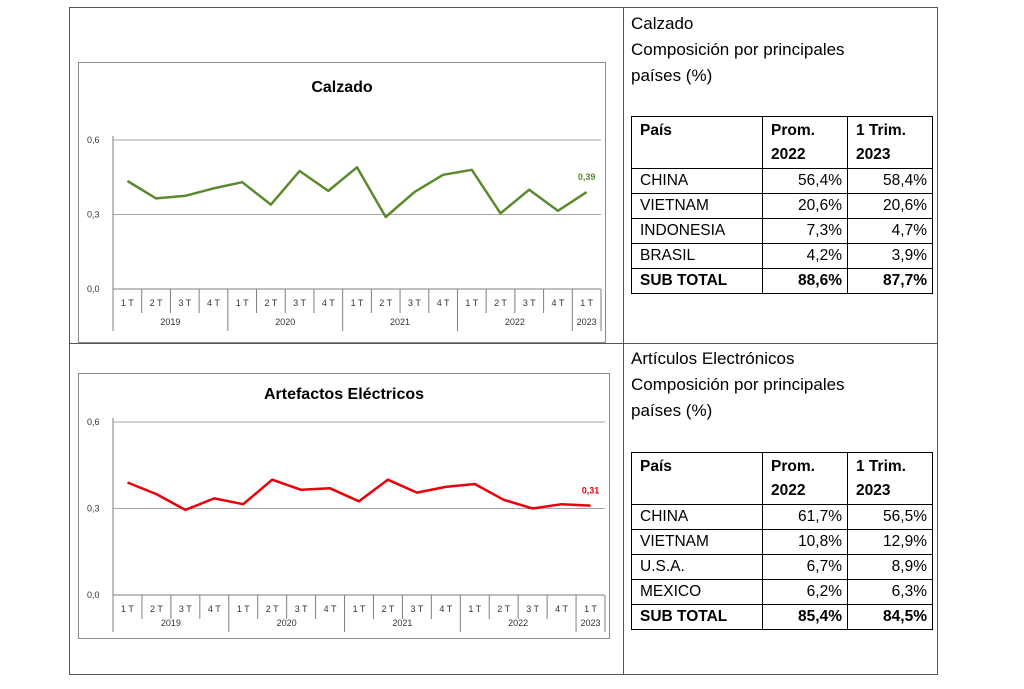 The height and width of the screenshot is (689, 1024). Describe the element at coordinates (782, 567) in the screenshot. I see `table-row: U.S.A. 6,7% 8,9%` at that location.